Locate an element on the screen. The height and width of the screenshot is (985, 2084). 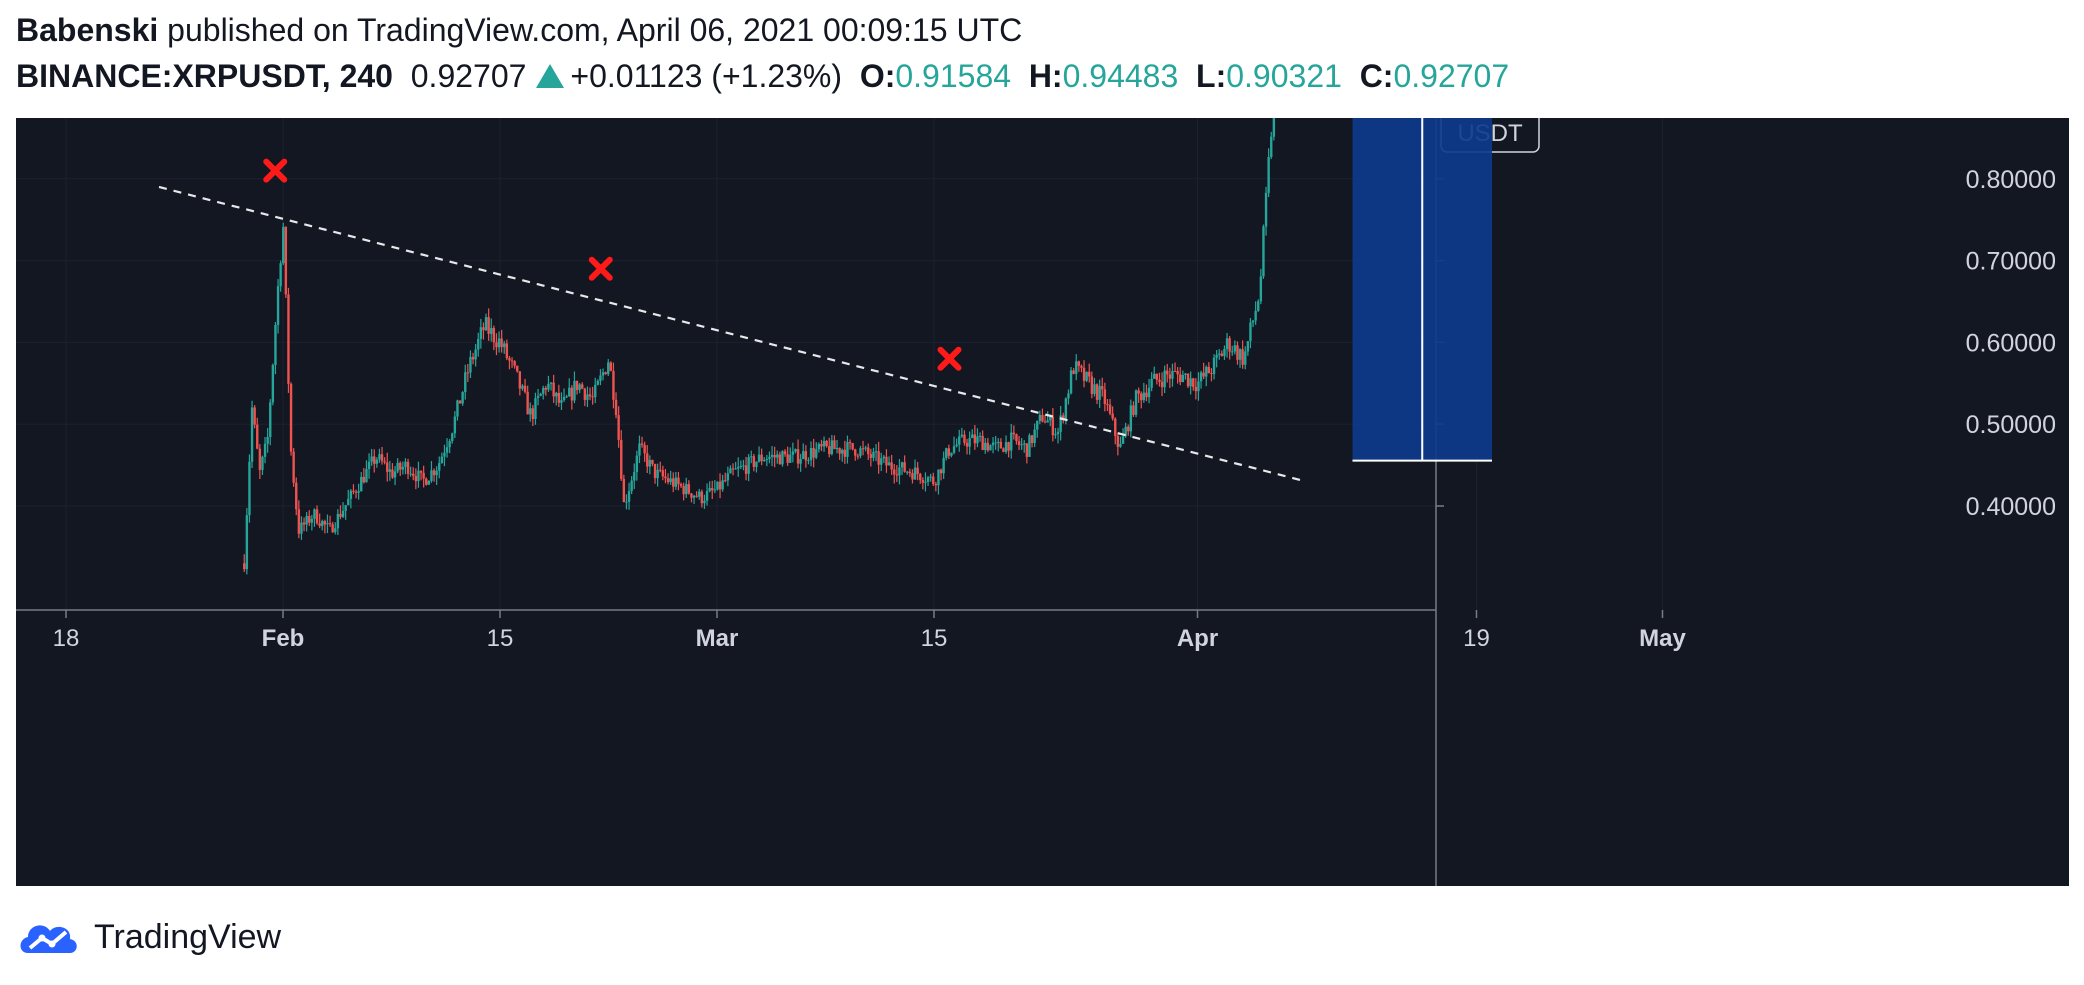
close-value: 0.92707 is located at coordinates (1451, 76).